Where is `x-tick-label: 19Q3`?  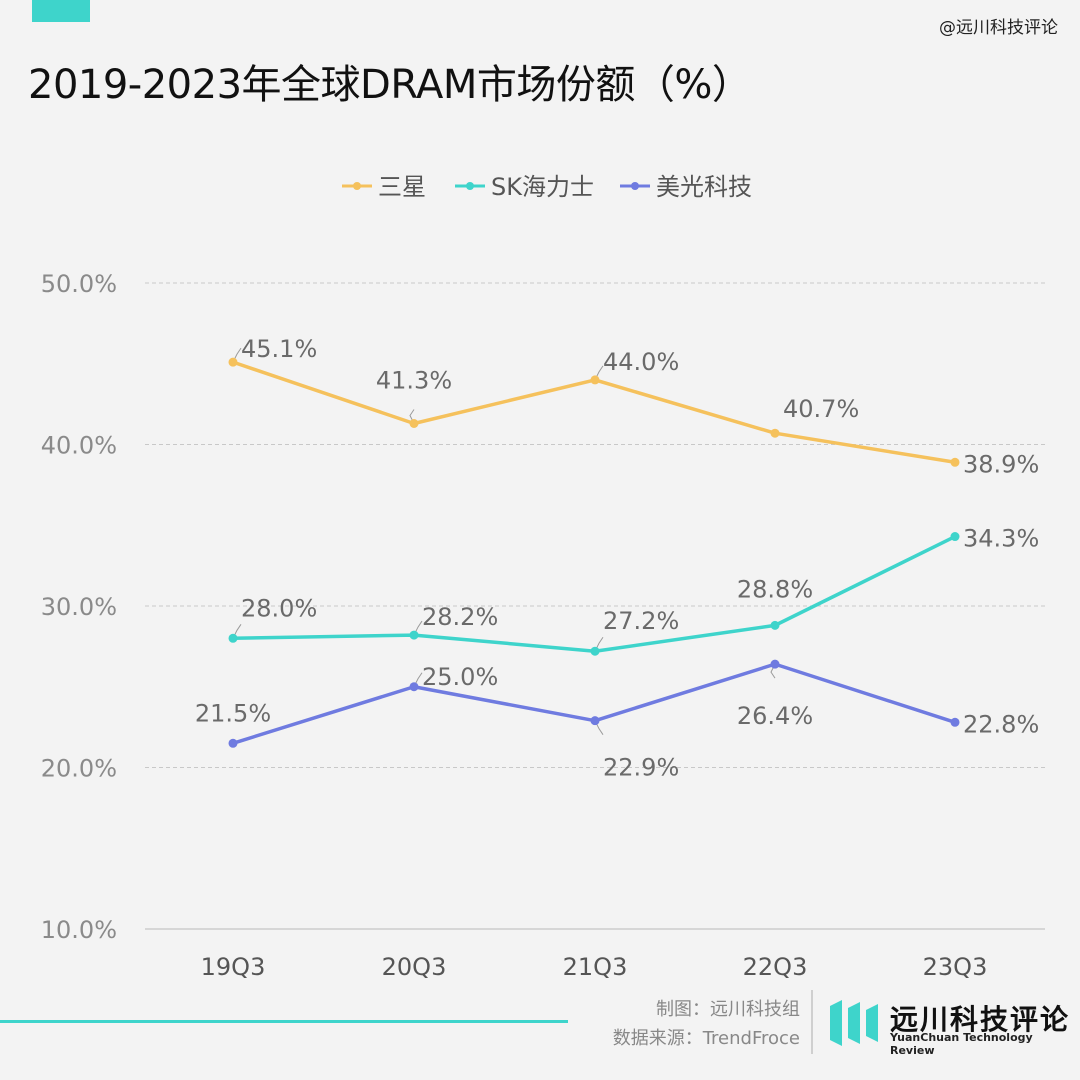 x-tick-label: 19Q3 is located at coordinates (233, 967).